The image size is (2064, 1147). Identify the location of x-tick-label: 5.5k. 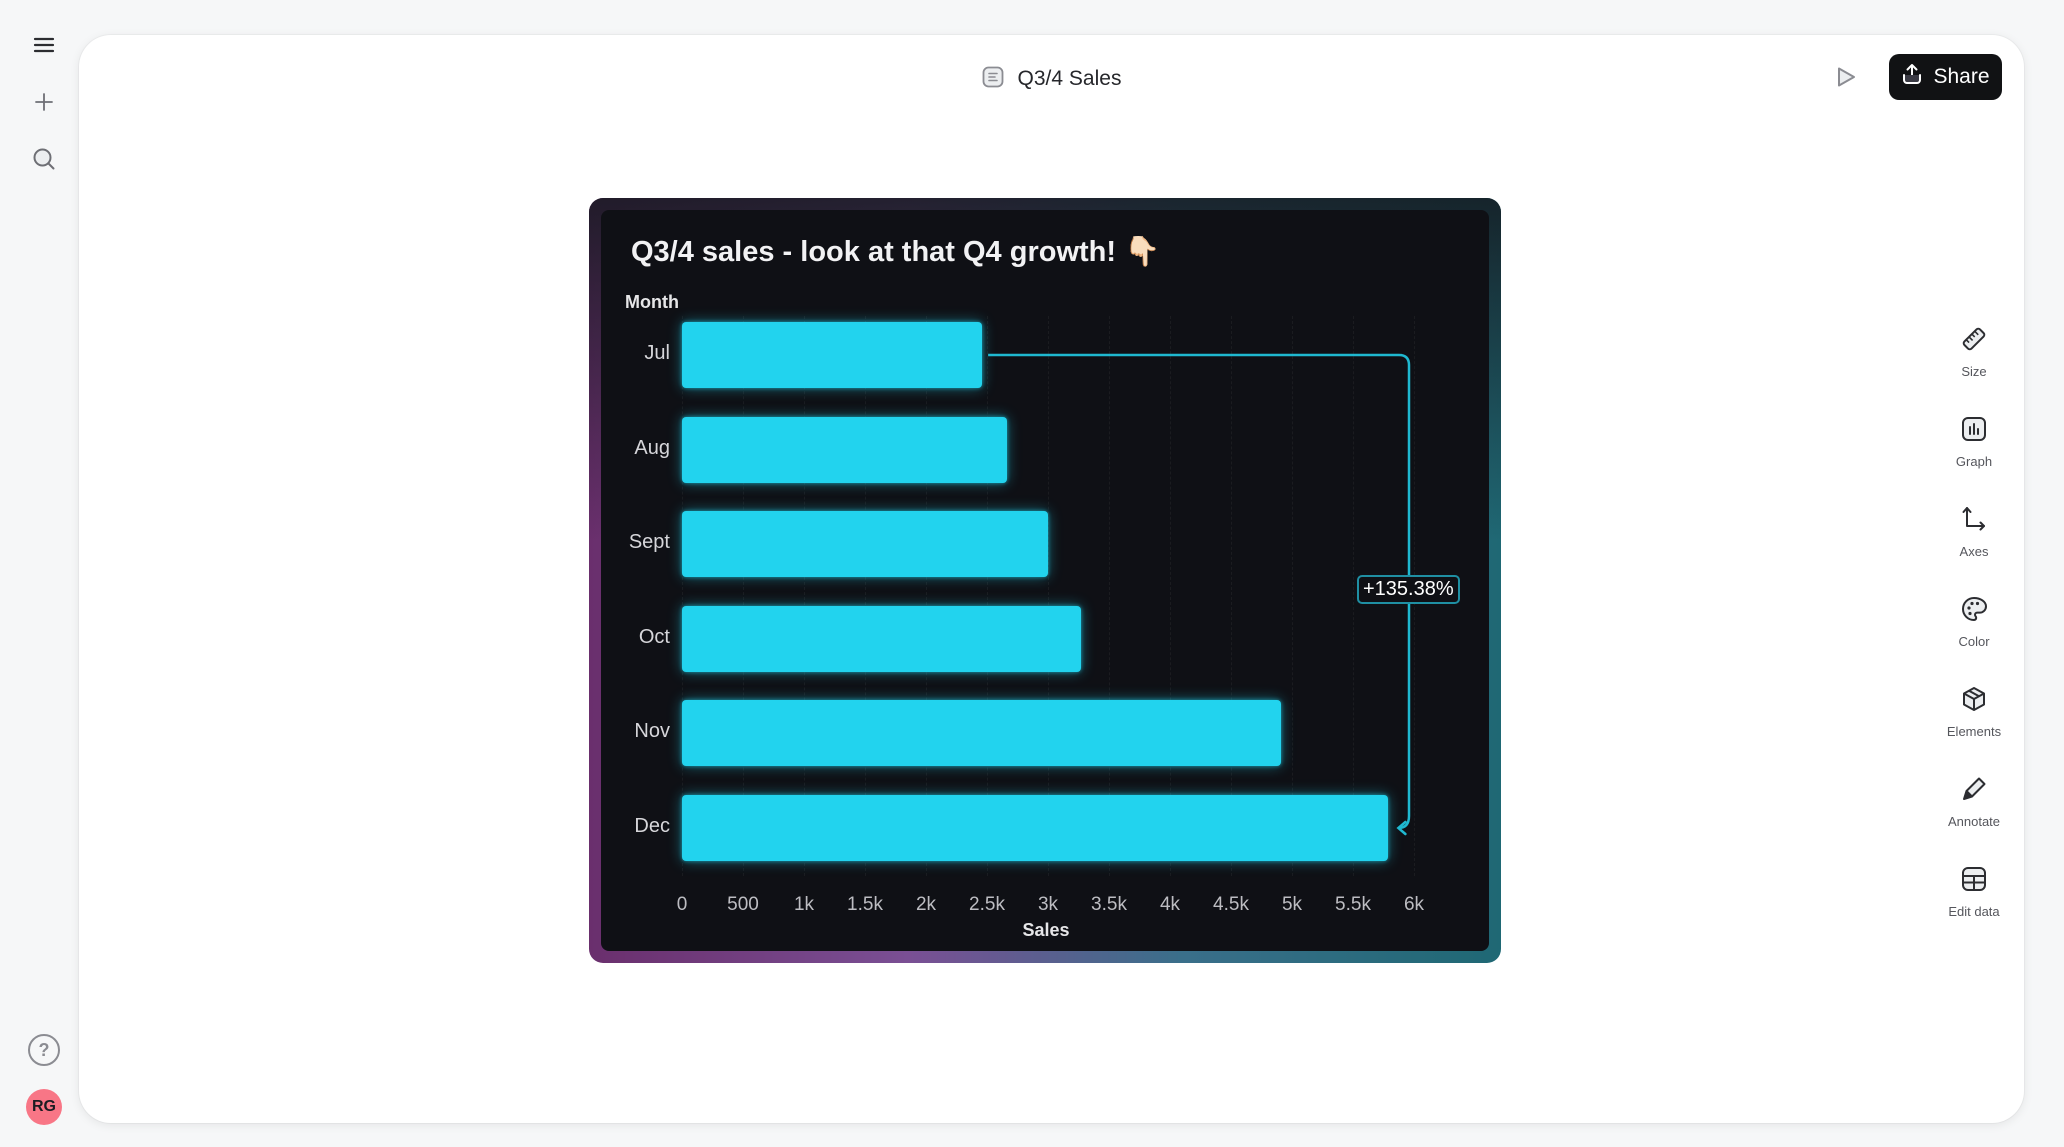
(1353, 904).